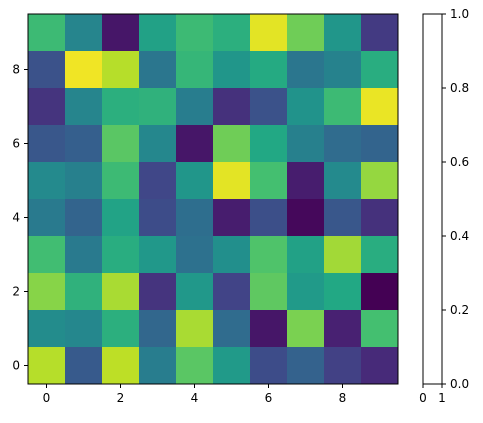 Image resolution: width=483 pixels, height=423 pixels. Describe the element at coordinates (16, 366) in the screenshot. I see `y-tick-label: 0` at that location.